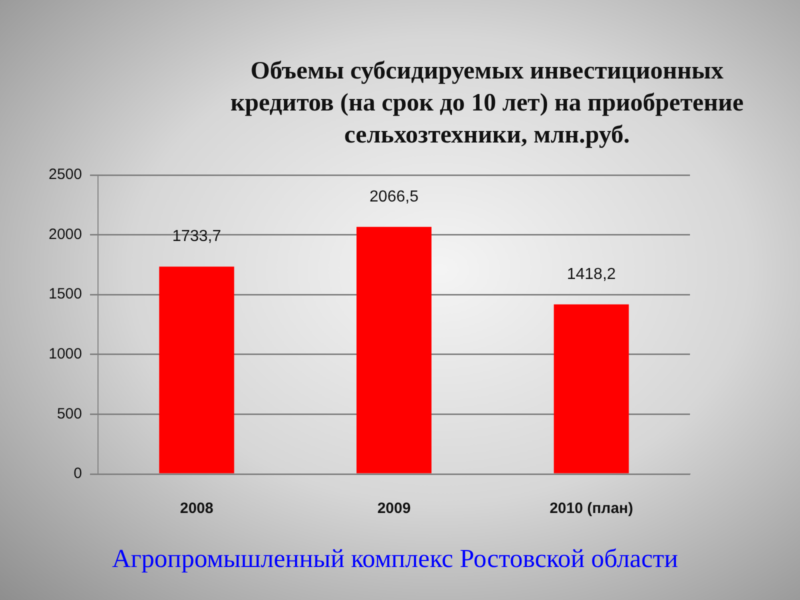 This screenshot has width=800, height=600. I want to click on y-tick-label: 1000, so click(65, 354).